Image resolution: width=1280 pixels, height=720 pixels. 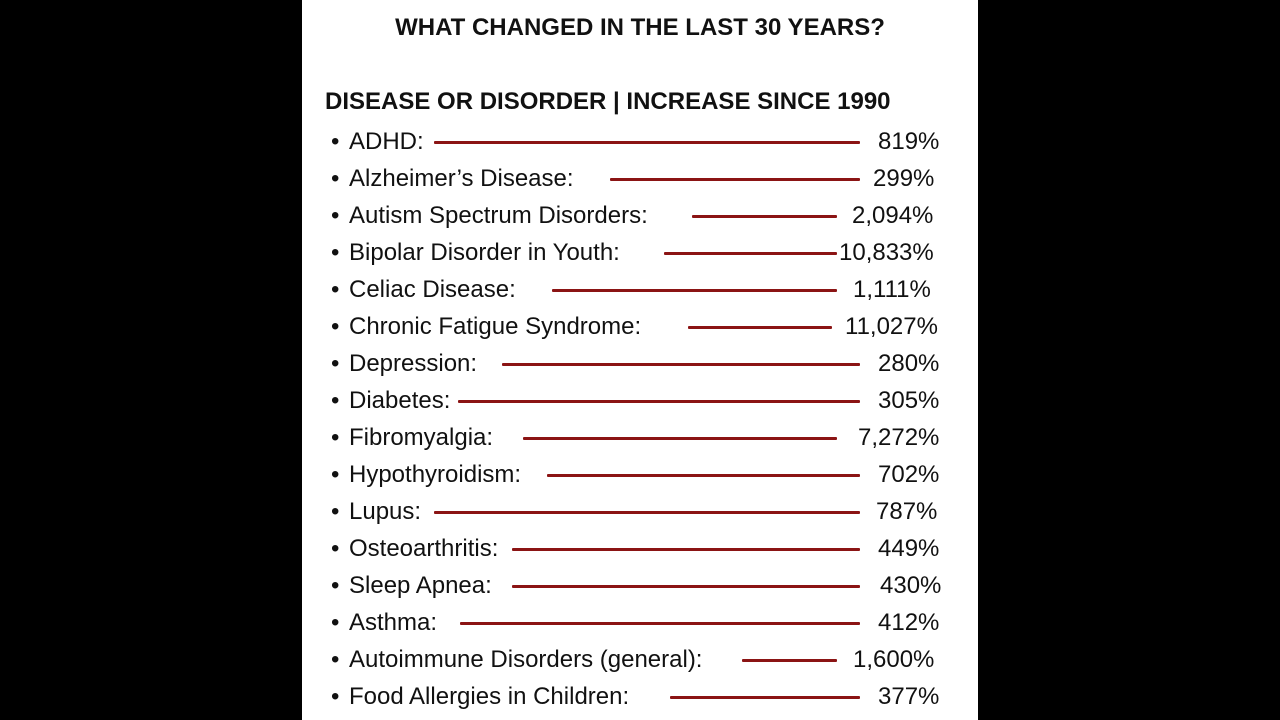 I want to click on list-item: • Lupus: 787%, so click(x=640, y=512).